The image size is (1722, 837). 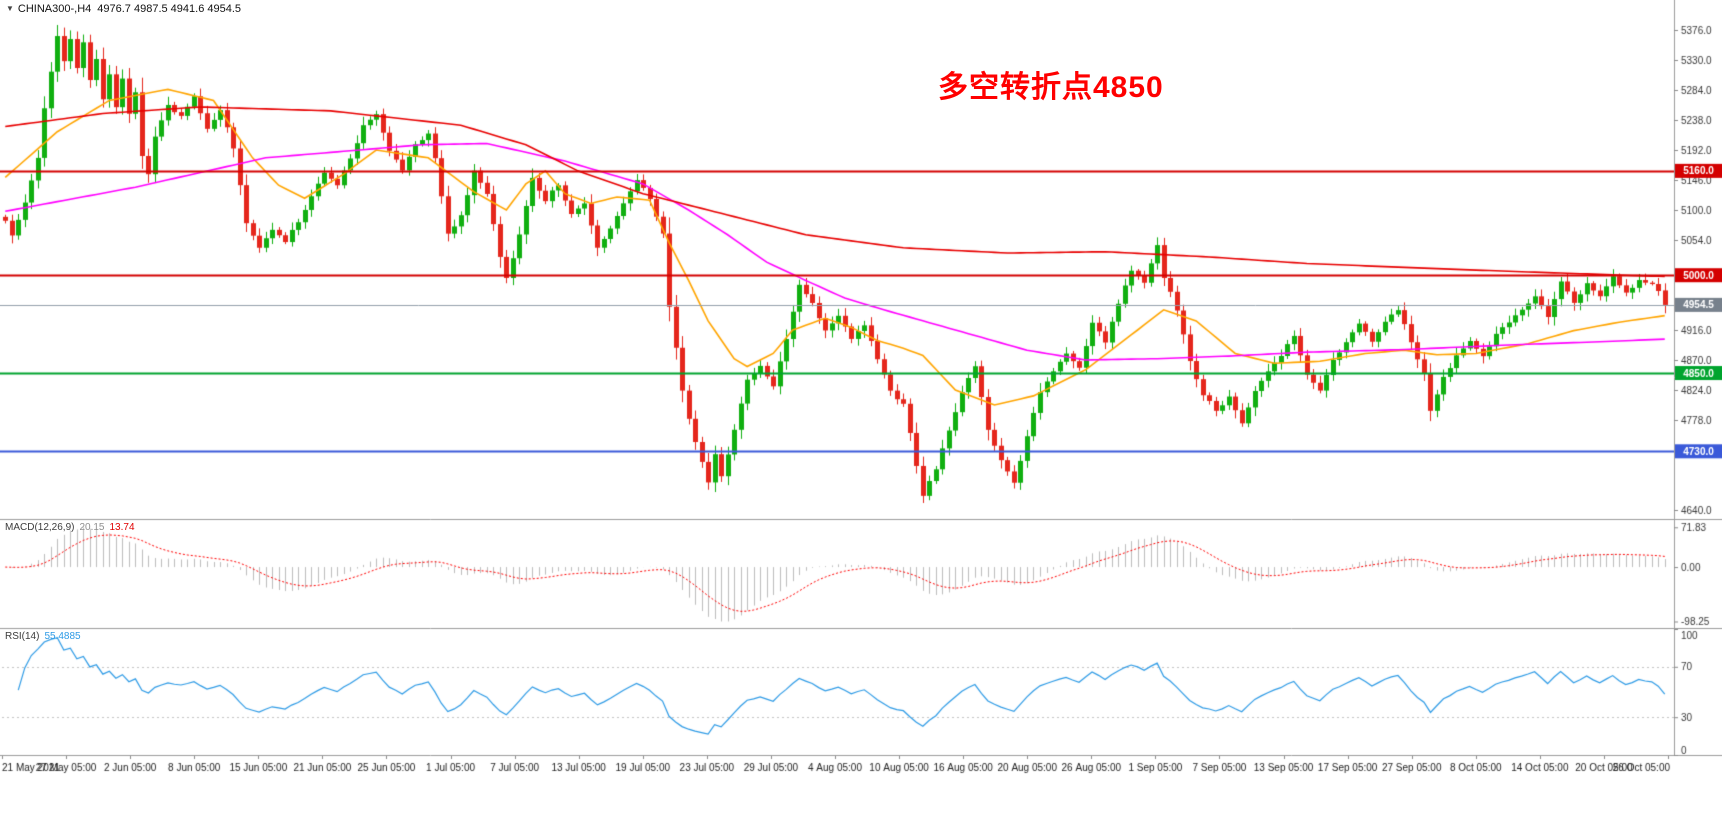 What do you see at coordinates (22, 636) in the screenshot?
I see `rsi-label-name: RSI(14)` at bounding box center [22, 636].